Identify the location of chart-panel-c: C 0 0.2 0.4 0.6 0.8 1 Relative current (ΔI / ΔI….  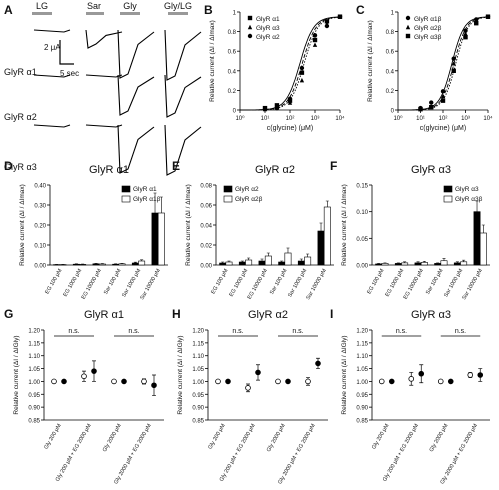
(424, 67).